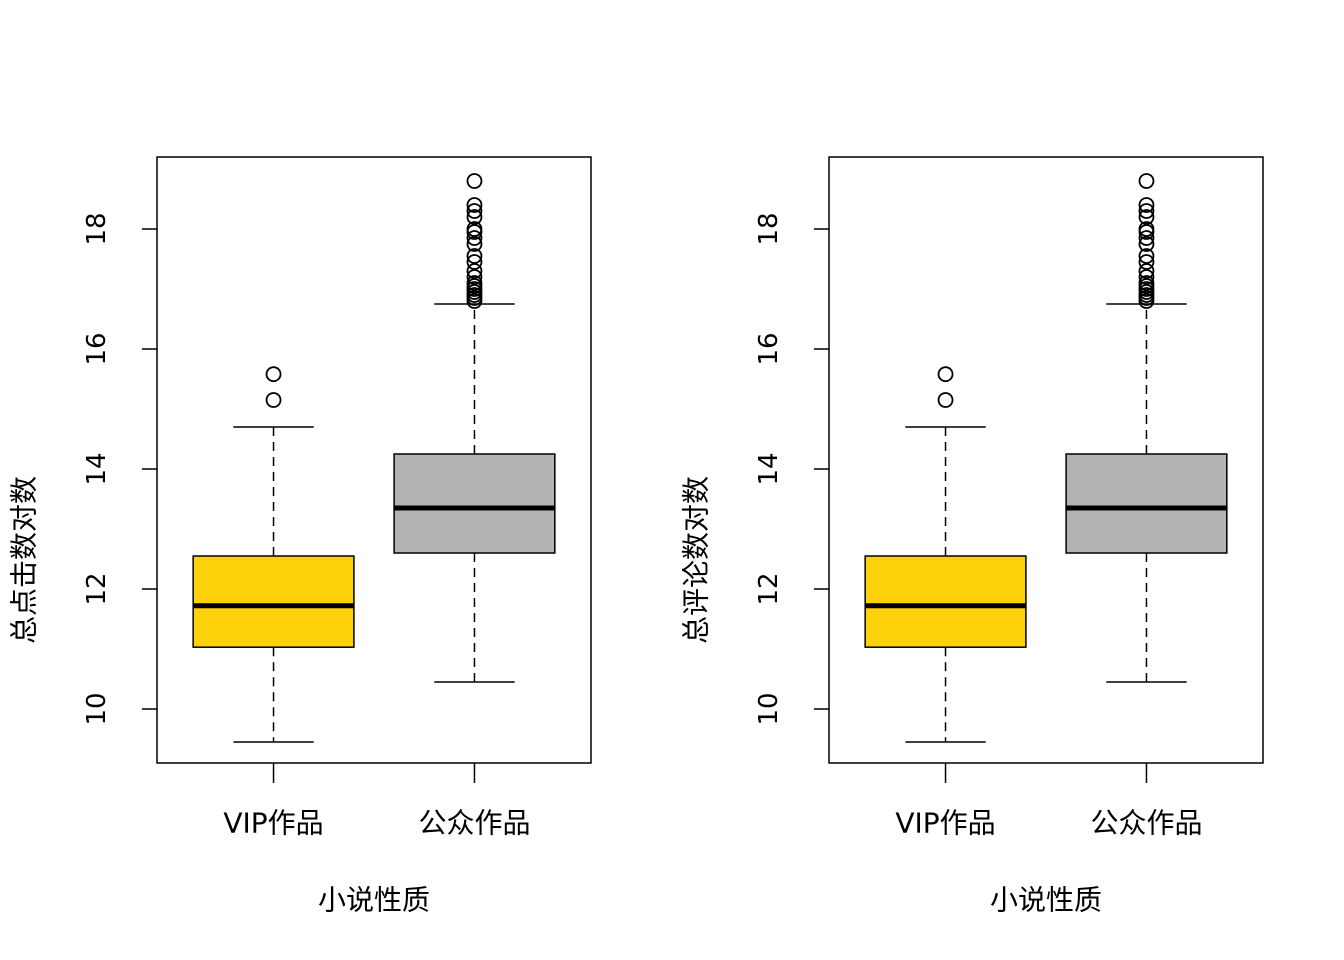 The height and width of the screenshot is (960, 1344). What do you see at coordinates (24, 560) in the screenshot?
I see `y-axis-title: 总点击数对数` at bounding box center [24, 560].